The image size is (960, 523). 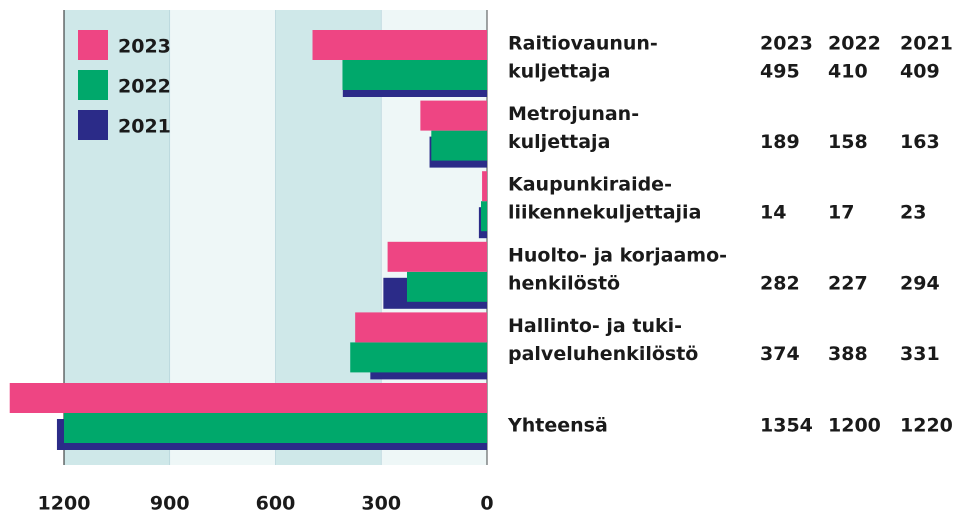 What do you see at coordinates (920, 354) in the screenshot?
I see `value-label: 331` at bounding box center [920, 354].